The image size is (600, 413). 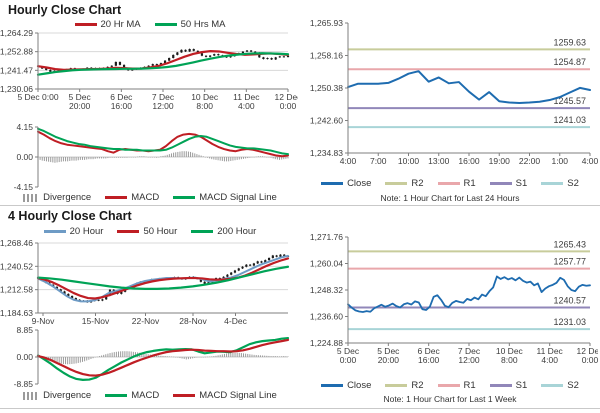 I want to click on svg-text: 1,250.38, so click(x=326, y=88).